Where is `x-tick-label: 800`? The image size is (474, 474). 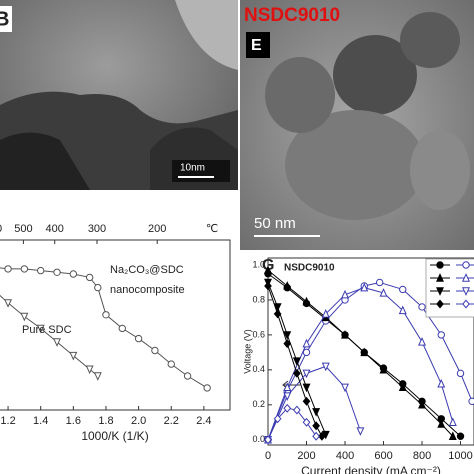
x-tick-label: 800 is located at coordinates (422, 456).